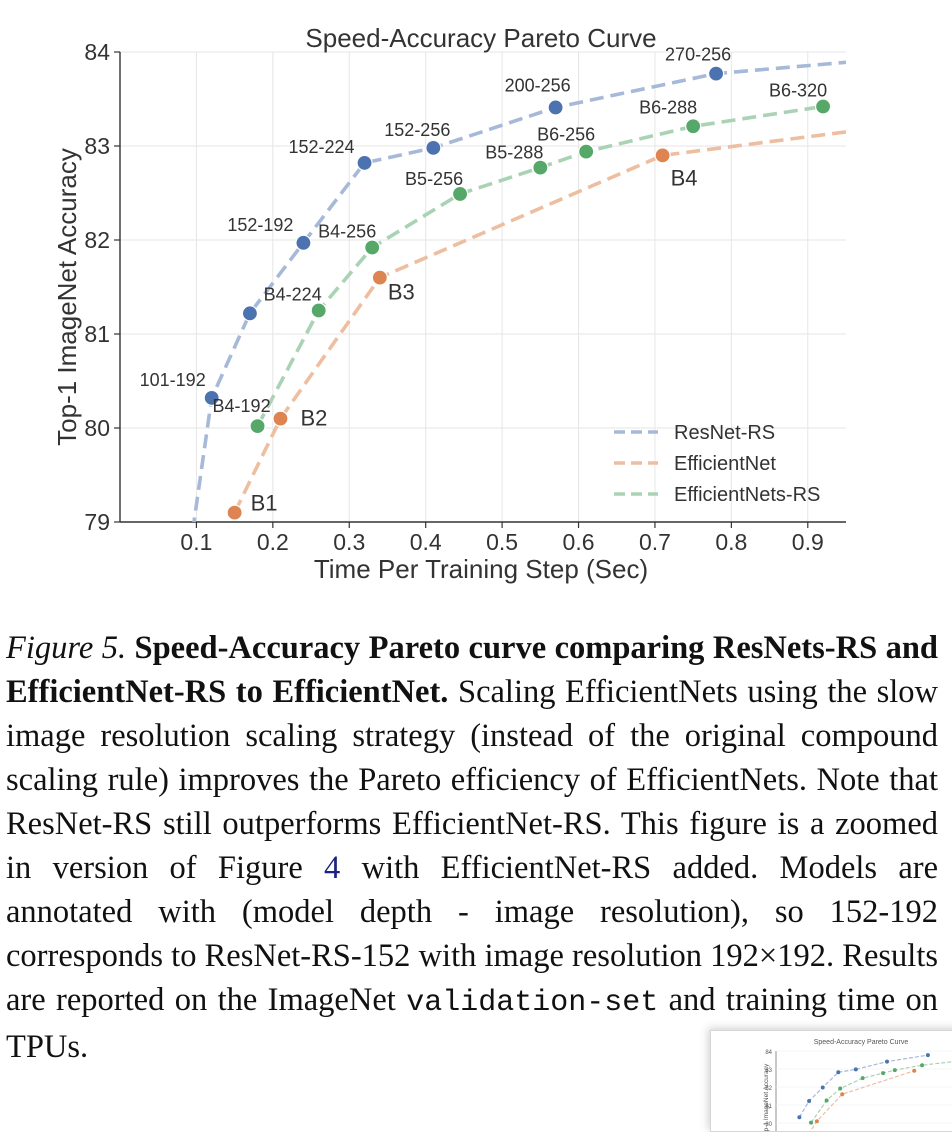 The height and width of the screenshot is (1132, 952). What do you see at coordinates (724, 433) in the screenshot?
I see `legend-label: ResNet-RS` at bounding box center [724, 433].